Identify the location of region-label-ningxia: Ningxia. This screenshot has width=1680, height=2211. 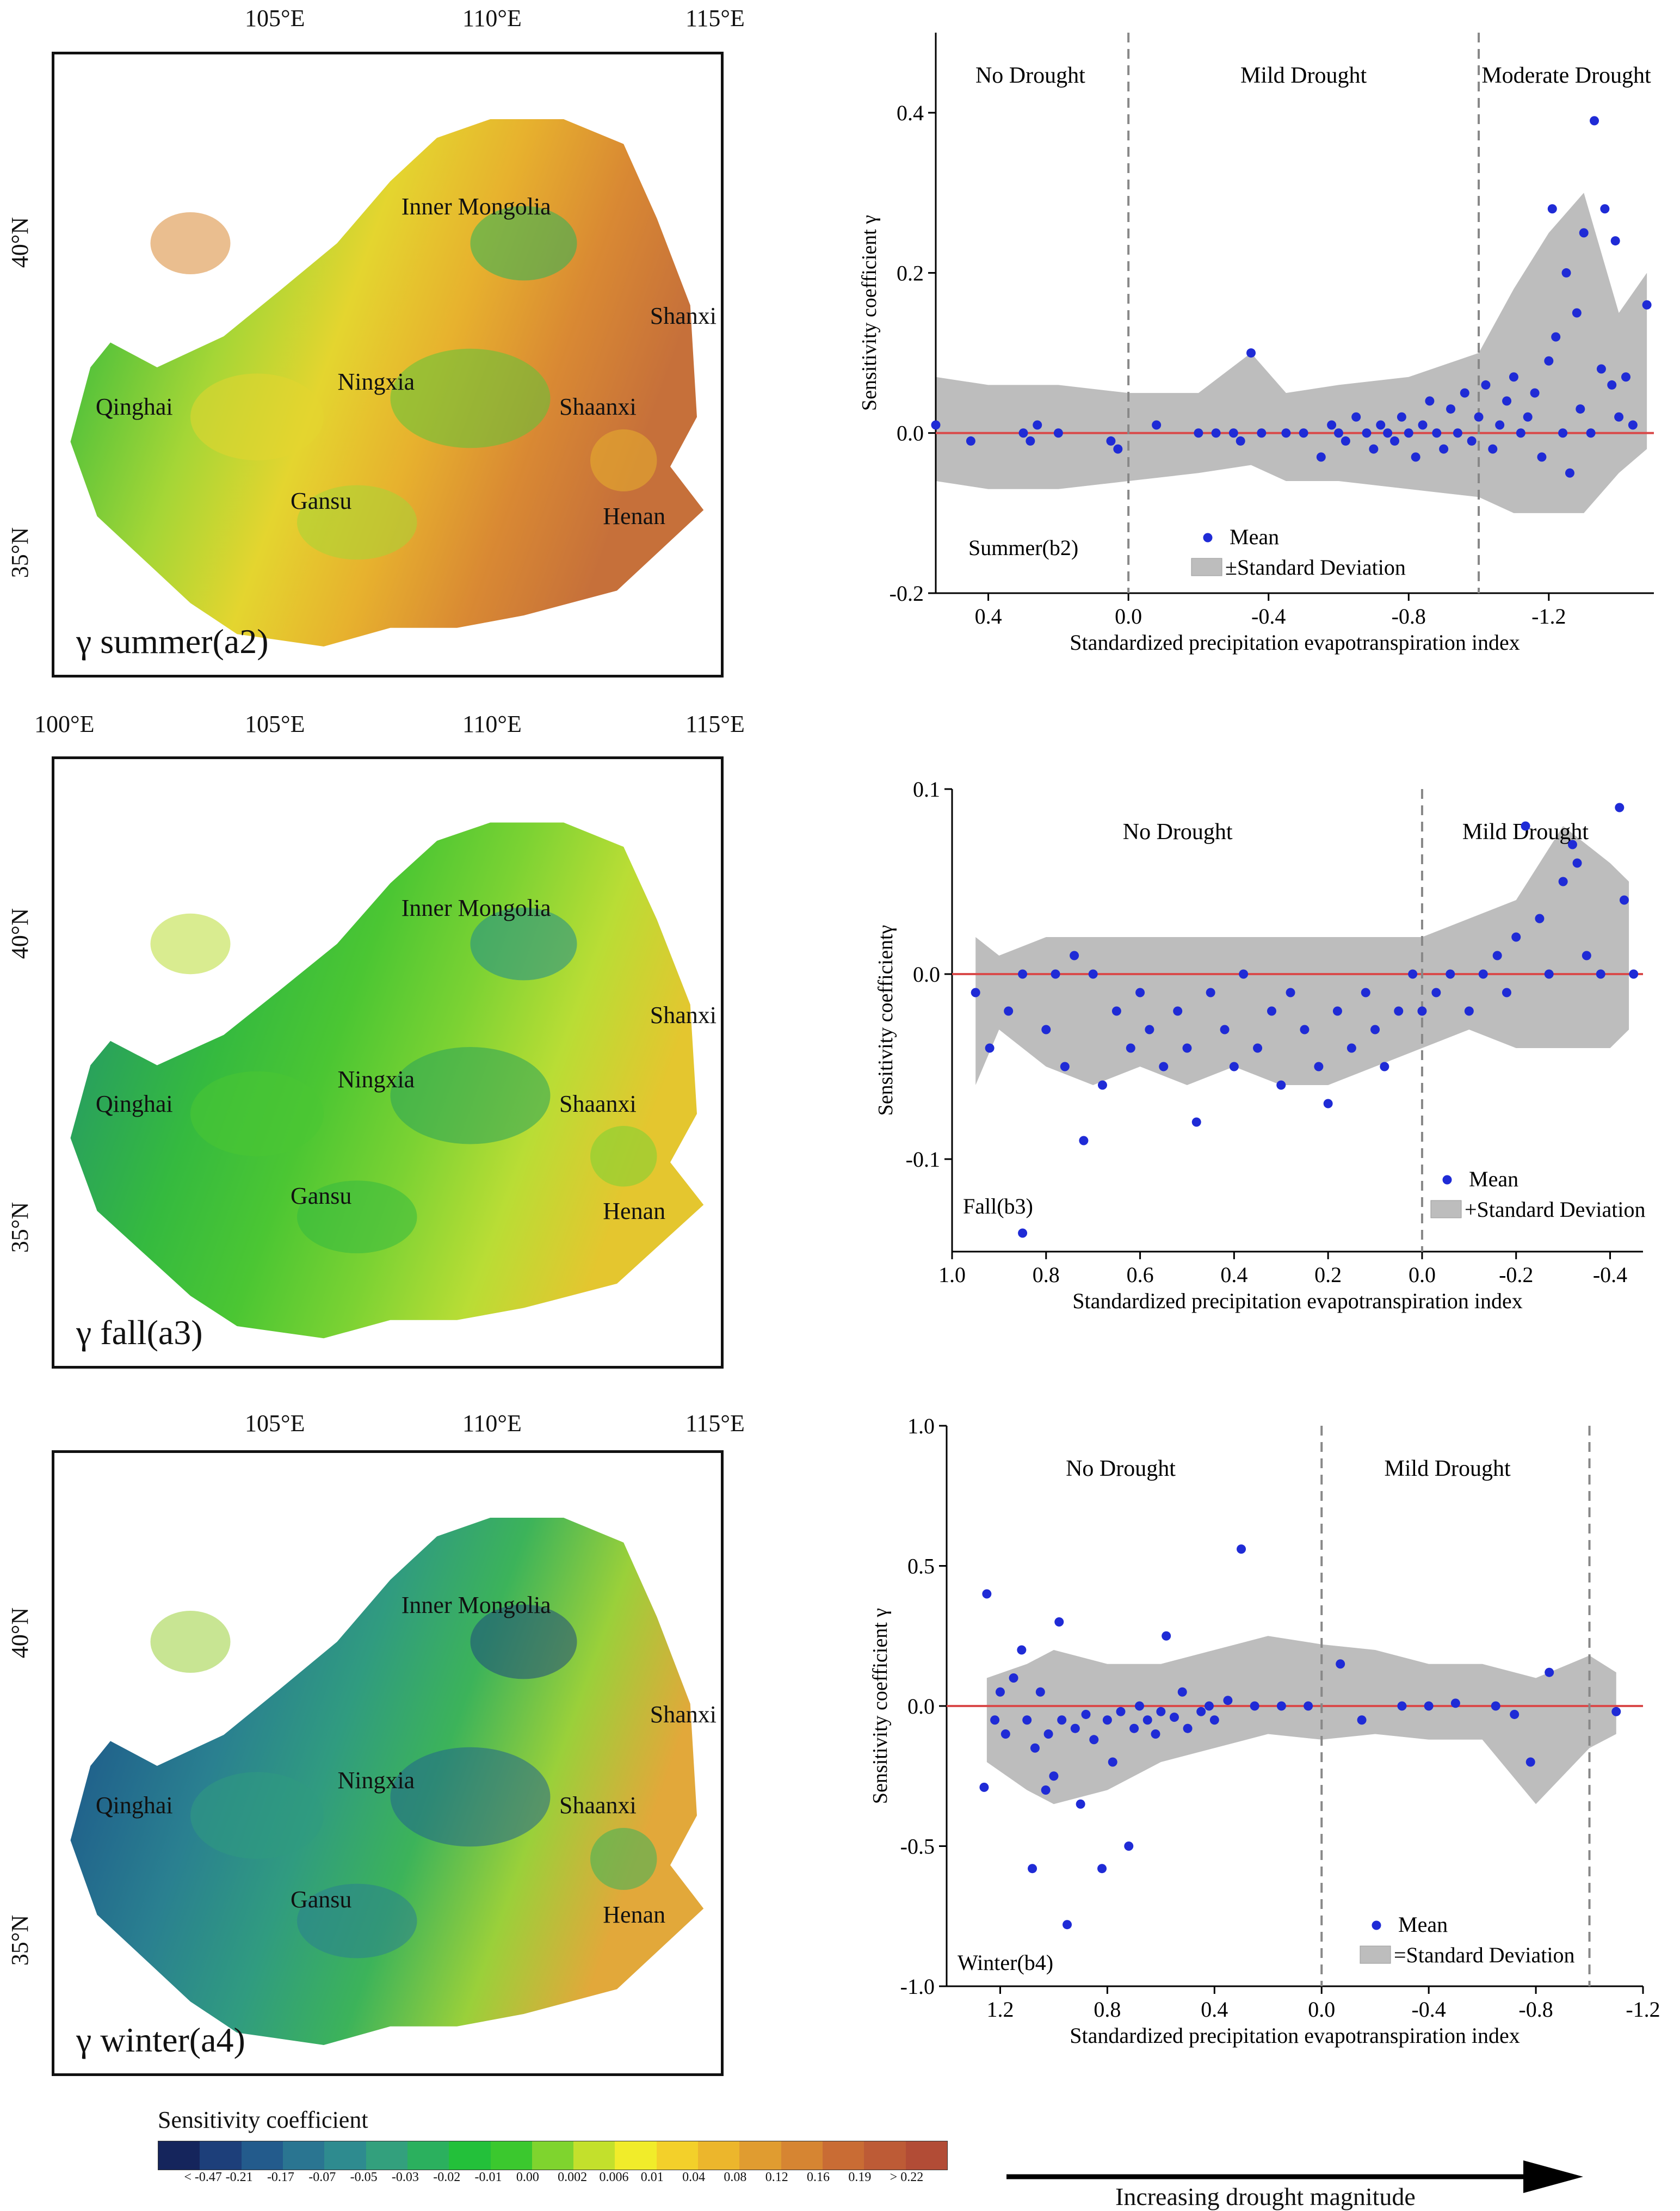
(376, 381).